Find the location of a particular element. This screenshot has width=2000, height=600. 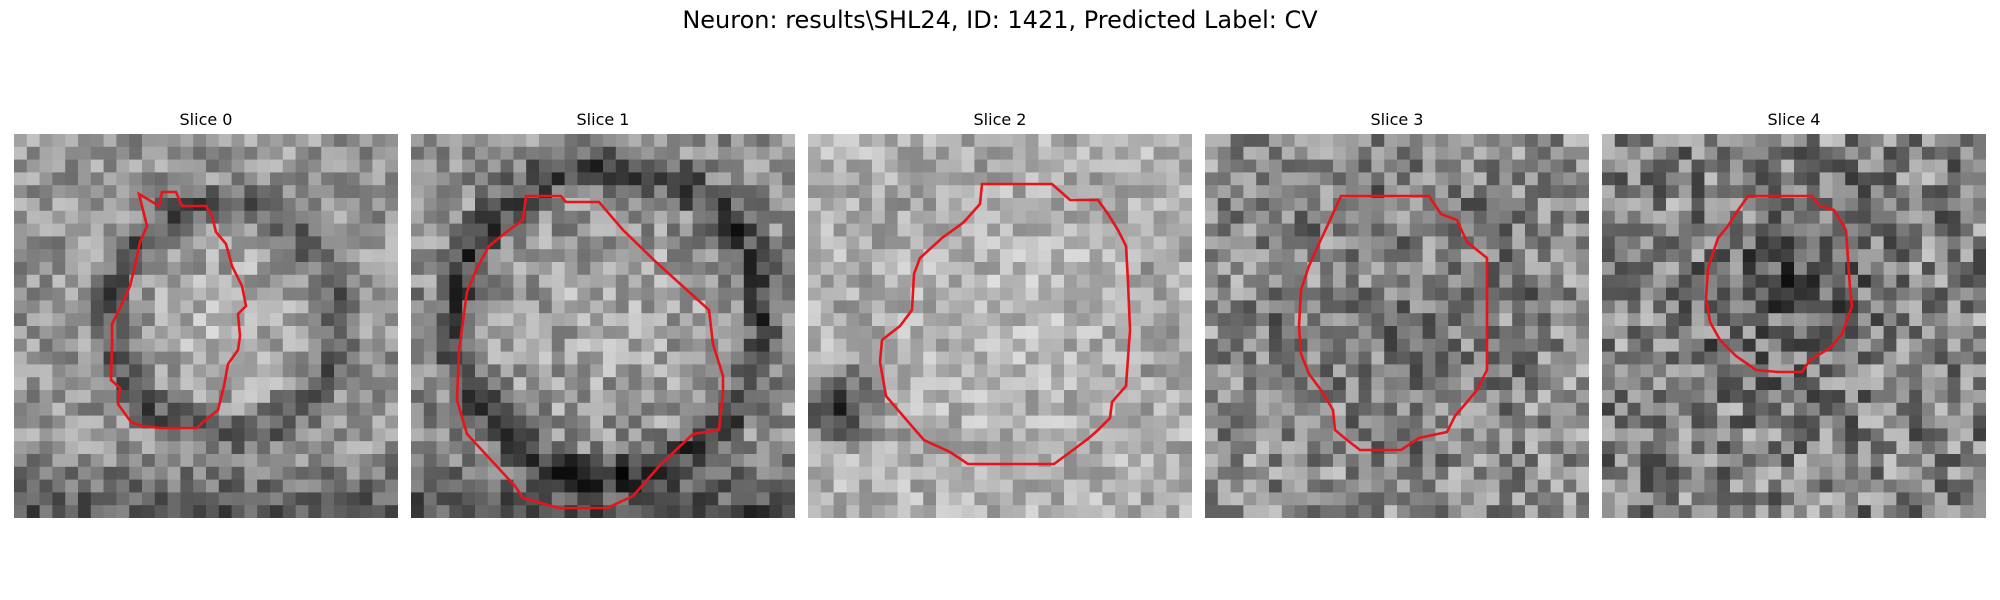

slice-panel-1: Slice 1 is located at coordinates (603, 313).